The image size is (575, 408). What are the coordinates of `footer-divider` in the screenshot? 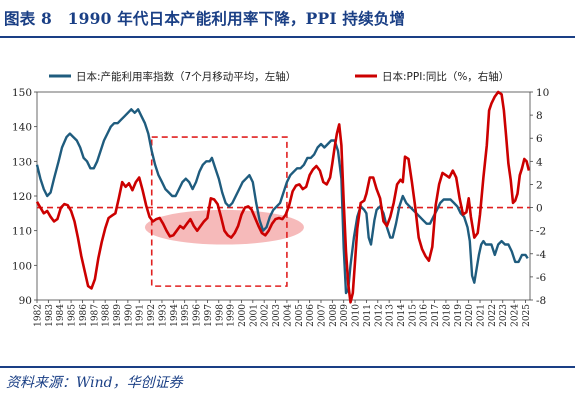 It's located at (287, 367).